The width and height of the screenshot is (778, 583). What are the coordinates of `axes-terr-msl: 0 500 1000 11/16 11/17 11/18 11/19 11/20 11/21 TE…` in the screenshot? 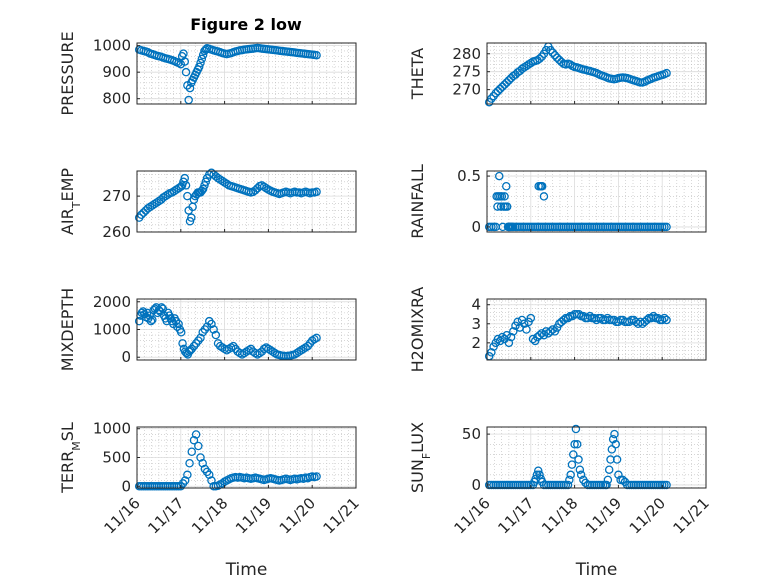 It's located at (210, 500).